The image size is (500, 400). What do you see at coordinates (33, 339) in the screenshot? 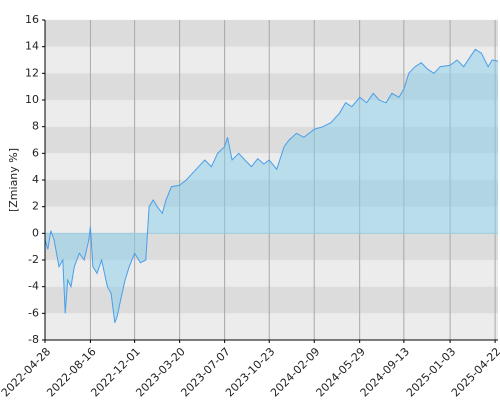
I see `y-tick-label: -8` at bounding box center [33, 339].